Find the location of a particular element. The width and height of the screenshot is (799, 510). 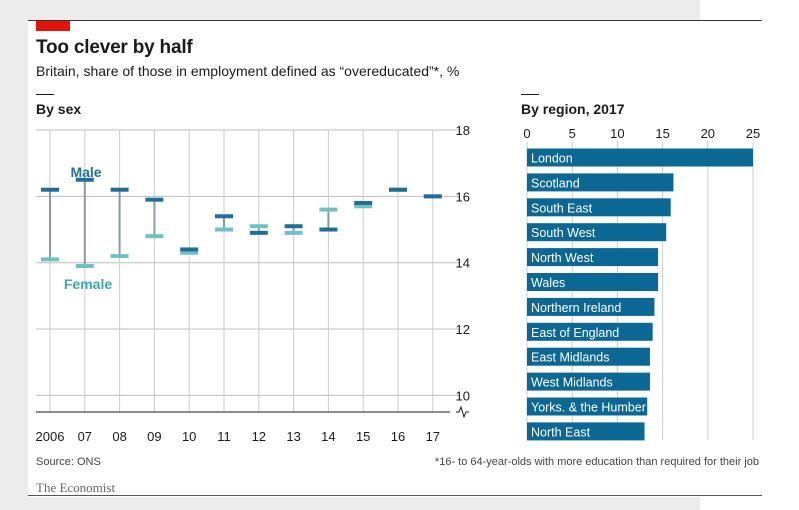

x-tick-label: 16 is located at coordinates (398, 436).